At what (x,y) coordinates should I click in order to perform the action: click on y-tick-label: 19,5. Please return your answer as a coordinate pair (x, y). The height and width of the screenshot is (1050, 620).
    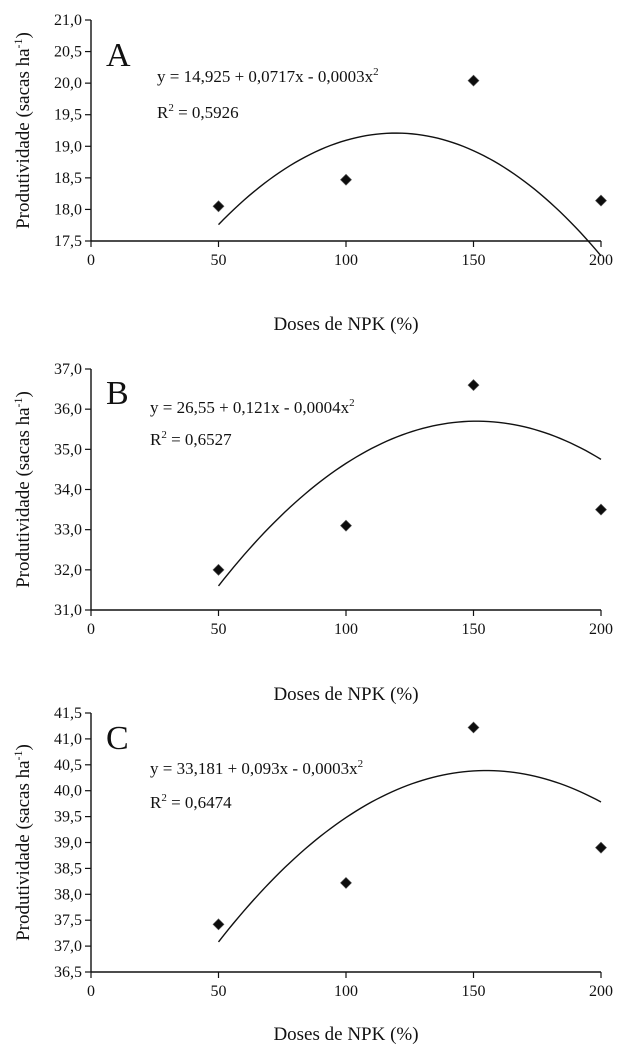
    Looking at the image, I should click on (68, 115).